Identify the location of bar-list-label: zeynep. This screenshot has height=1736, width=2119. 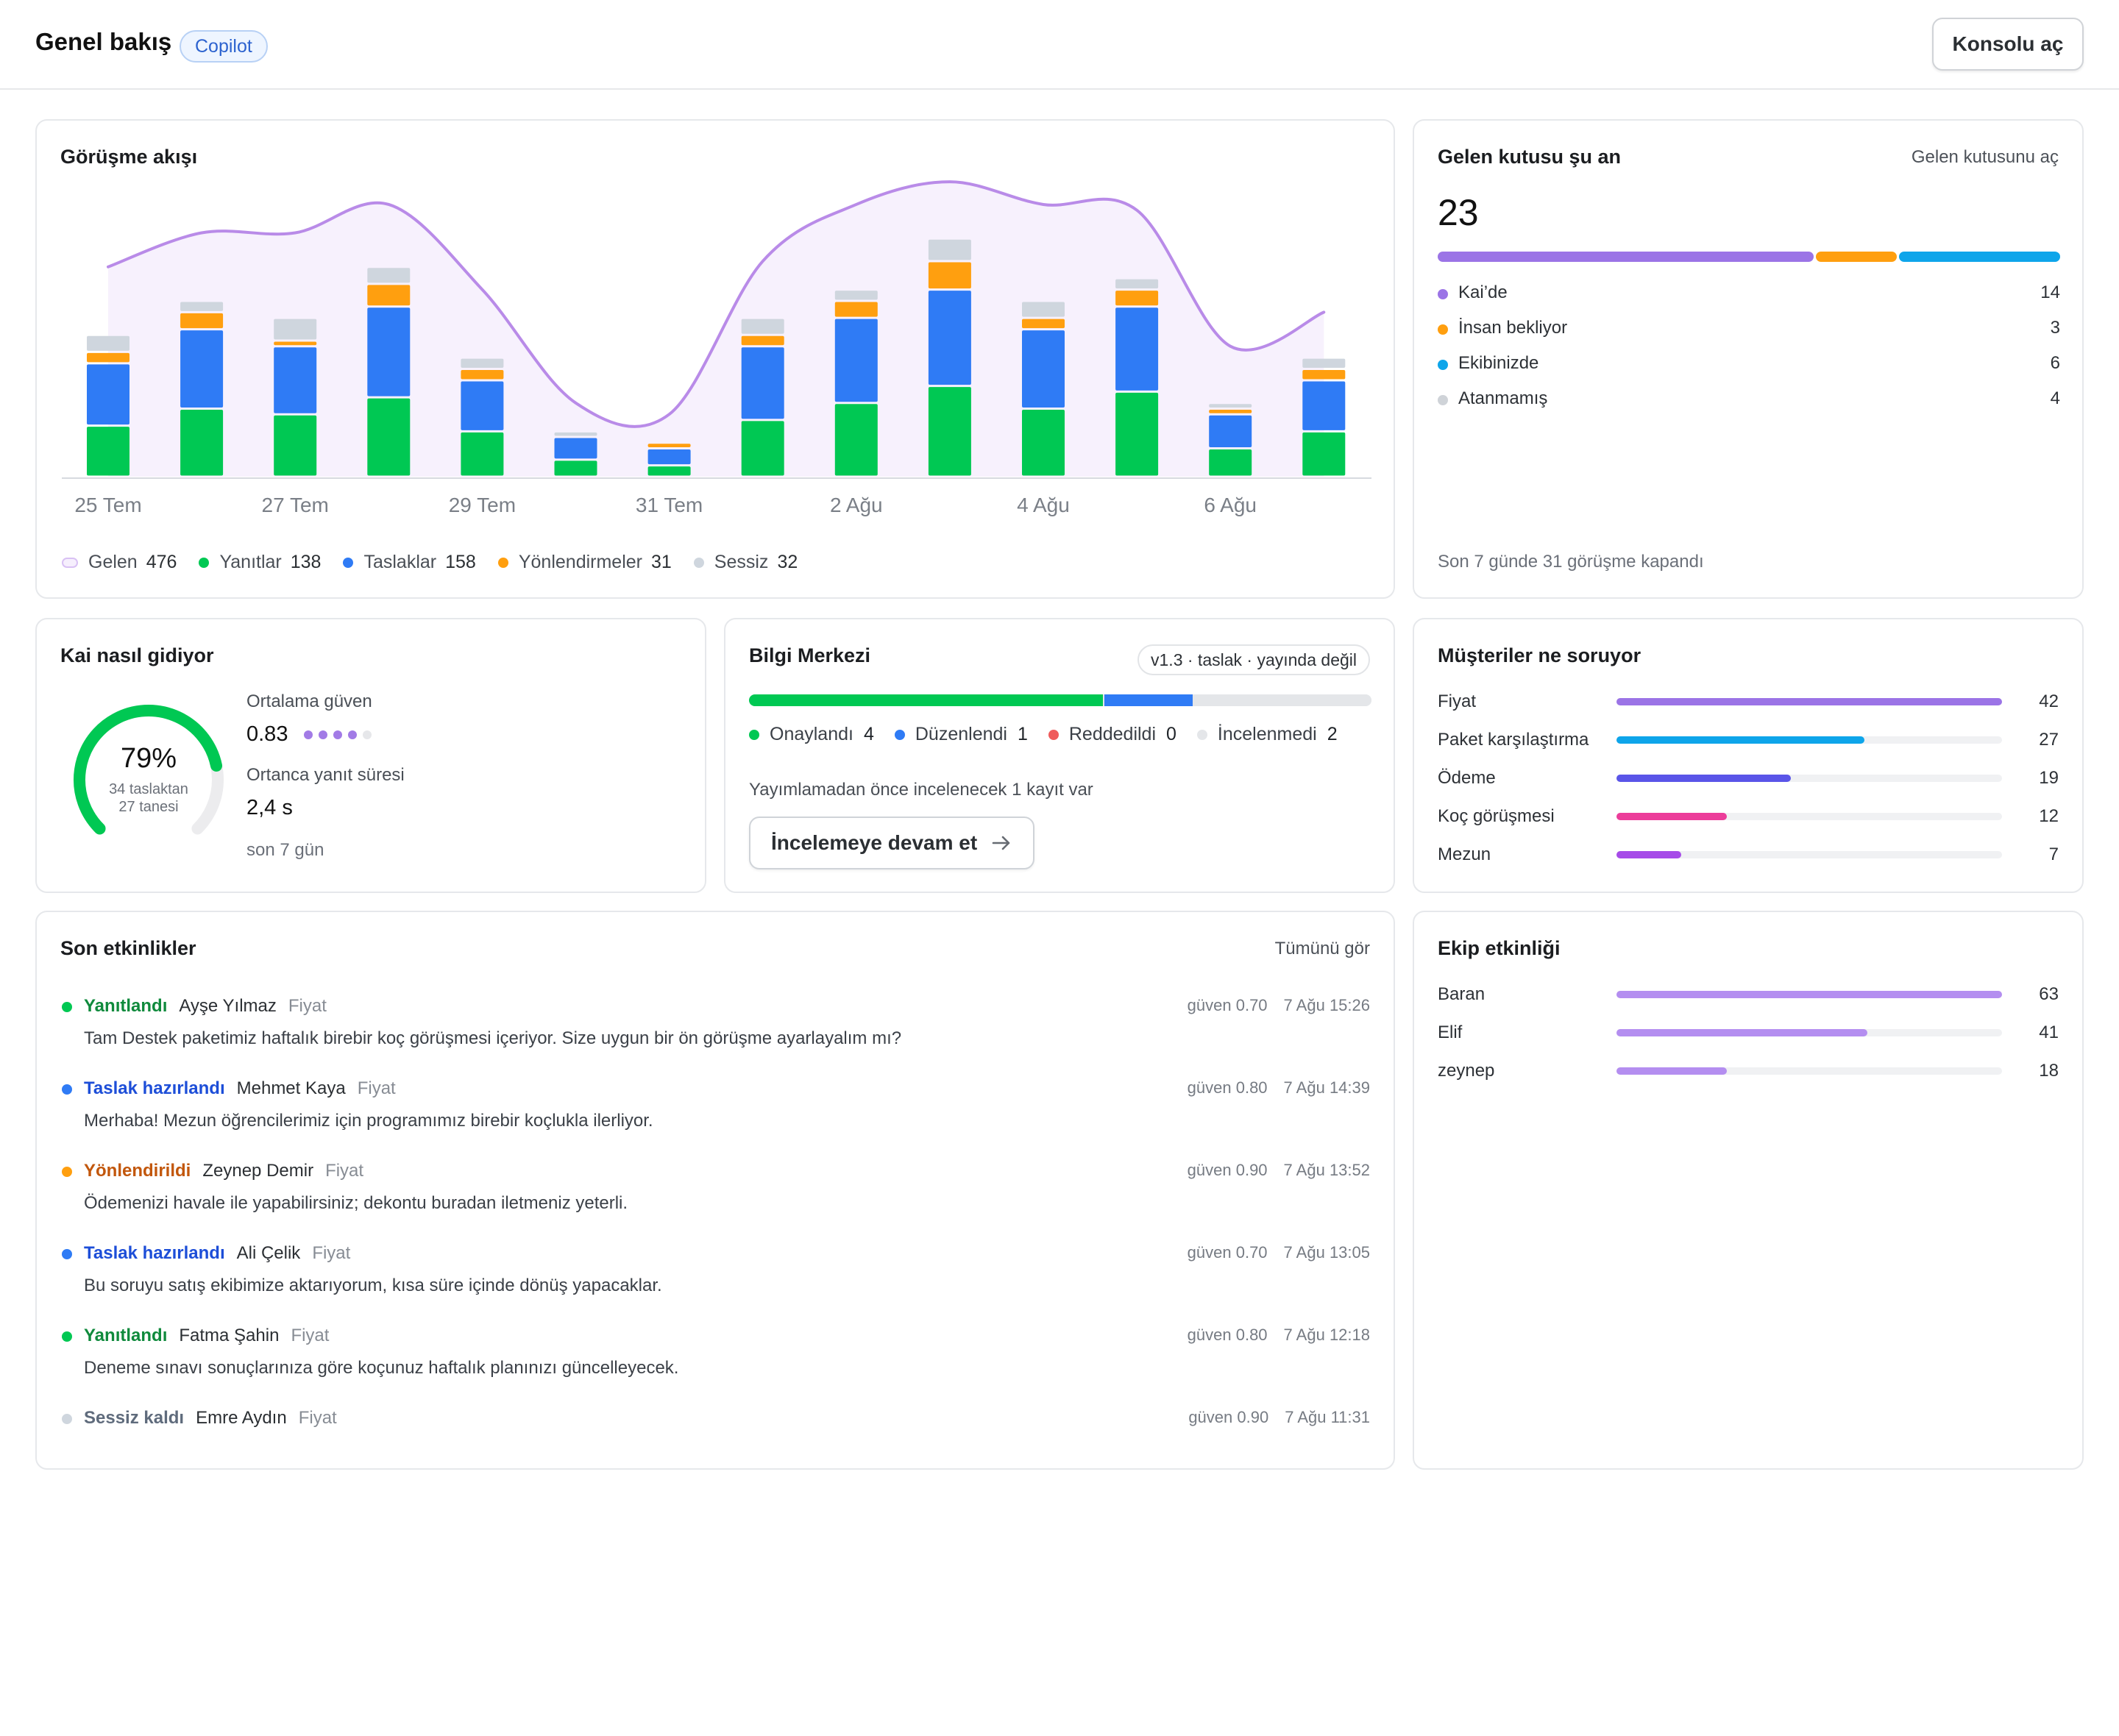
(1466, 1071).